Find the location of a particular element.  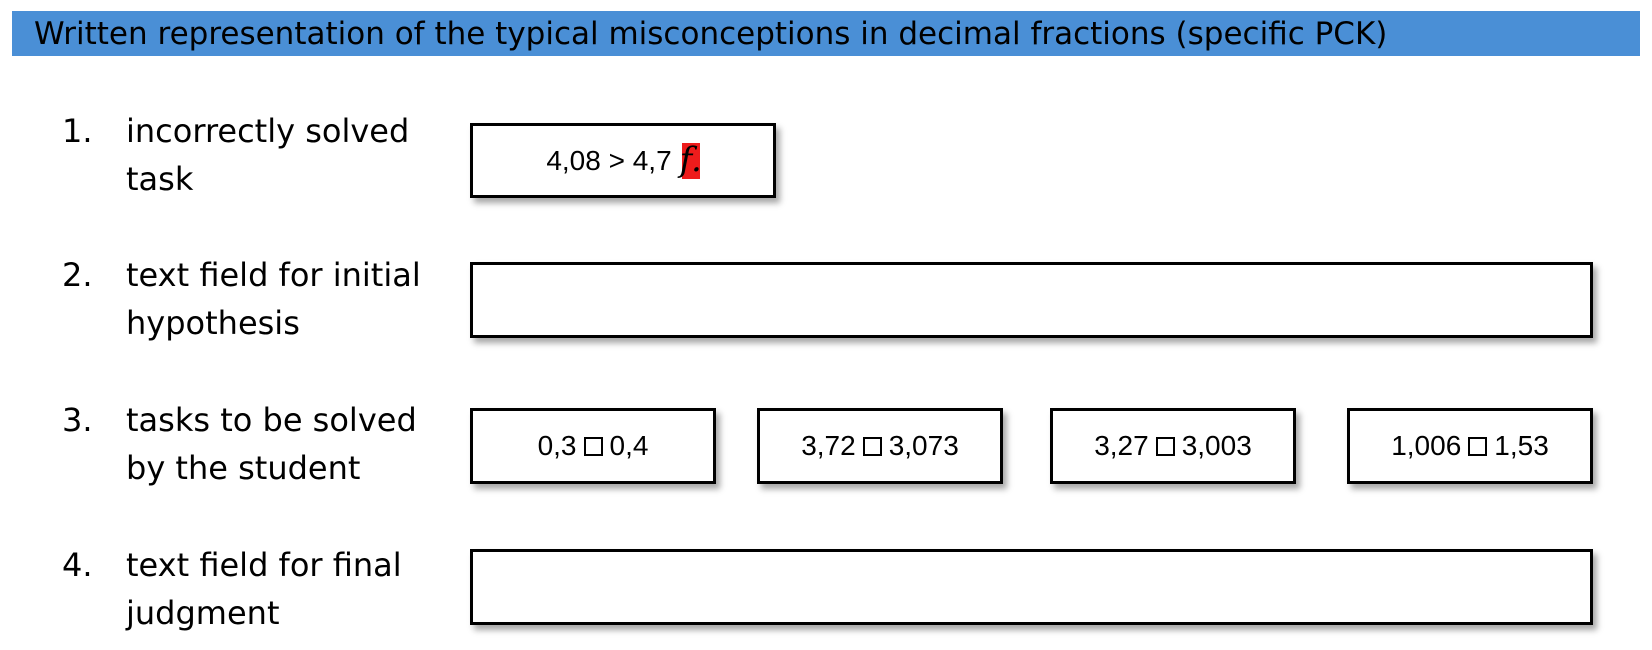

item-label-line: task is located at coordinates (160, 179).